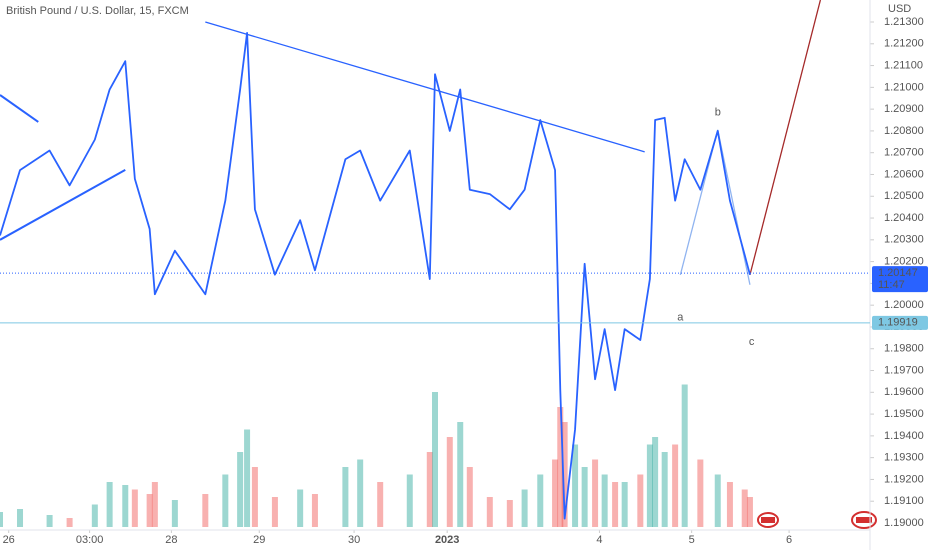 This screenshot has width=932, height=550. Describe the element at coordinates (259, 540) in the screenshot. I see `x-tick-label: 29` at that location.